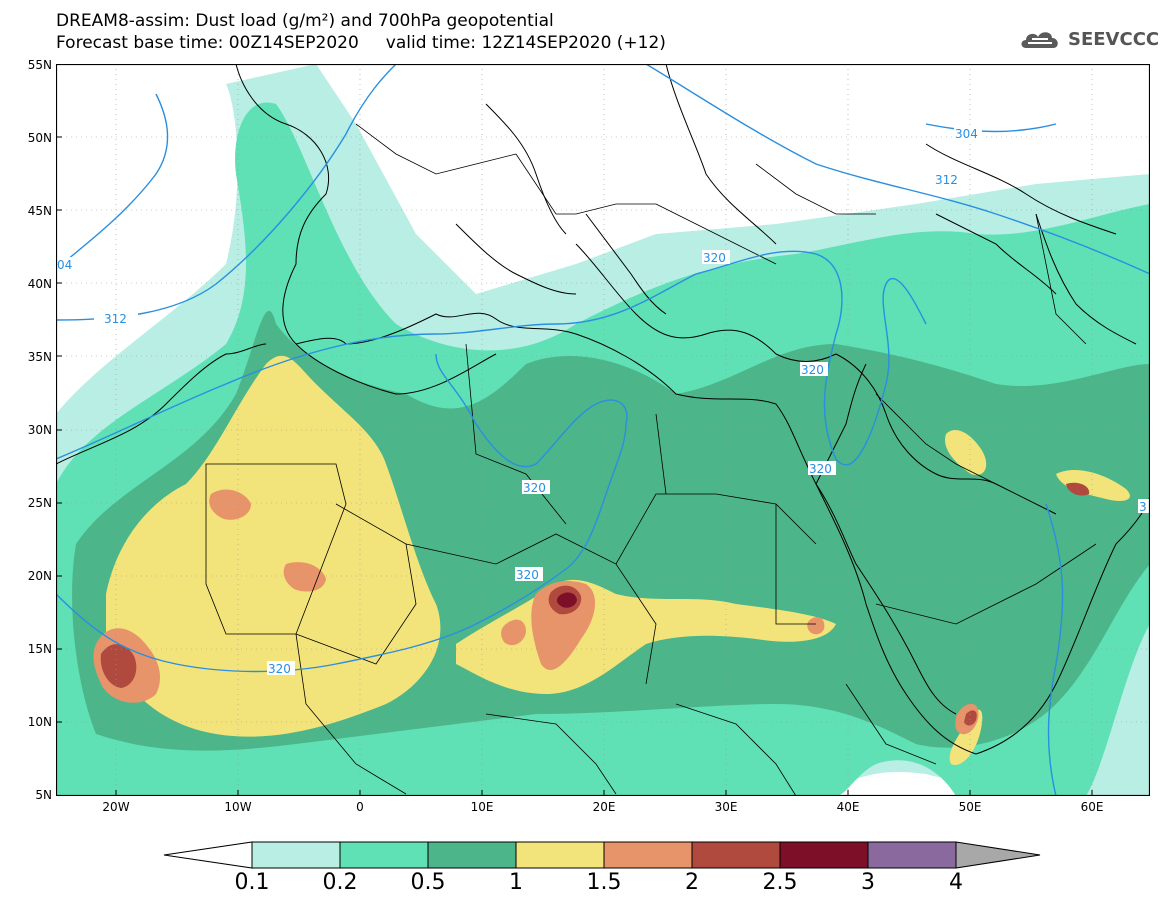 This screenshot has height=907, width=1165. I want to click on lon-label: 10W, so click(238, 807).